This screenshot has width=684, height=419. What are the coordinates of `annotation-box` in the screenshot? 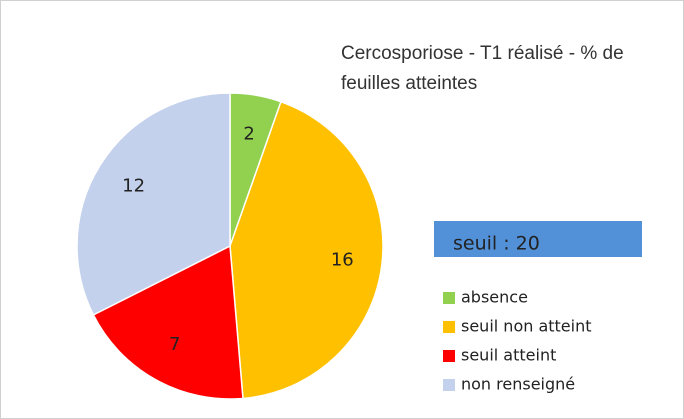 It's located at (538, 239).